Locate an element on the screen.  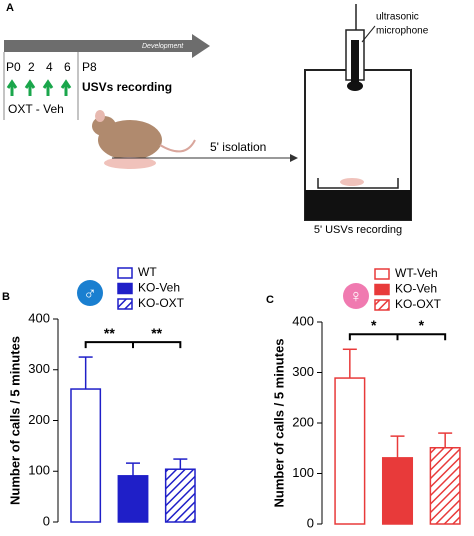
chamber-label: 5' USVs recording is located at coordinates (358, 230).